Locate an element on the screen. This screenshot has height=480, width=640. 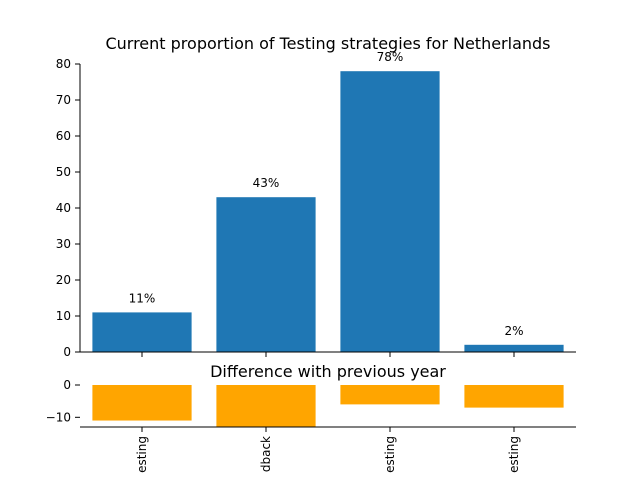
x-tick-label: dback is located at coordinates (266, 454).